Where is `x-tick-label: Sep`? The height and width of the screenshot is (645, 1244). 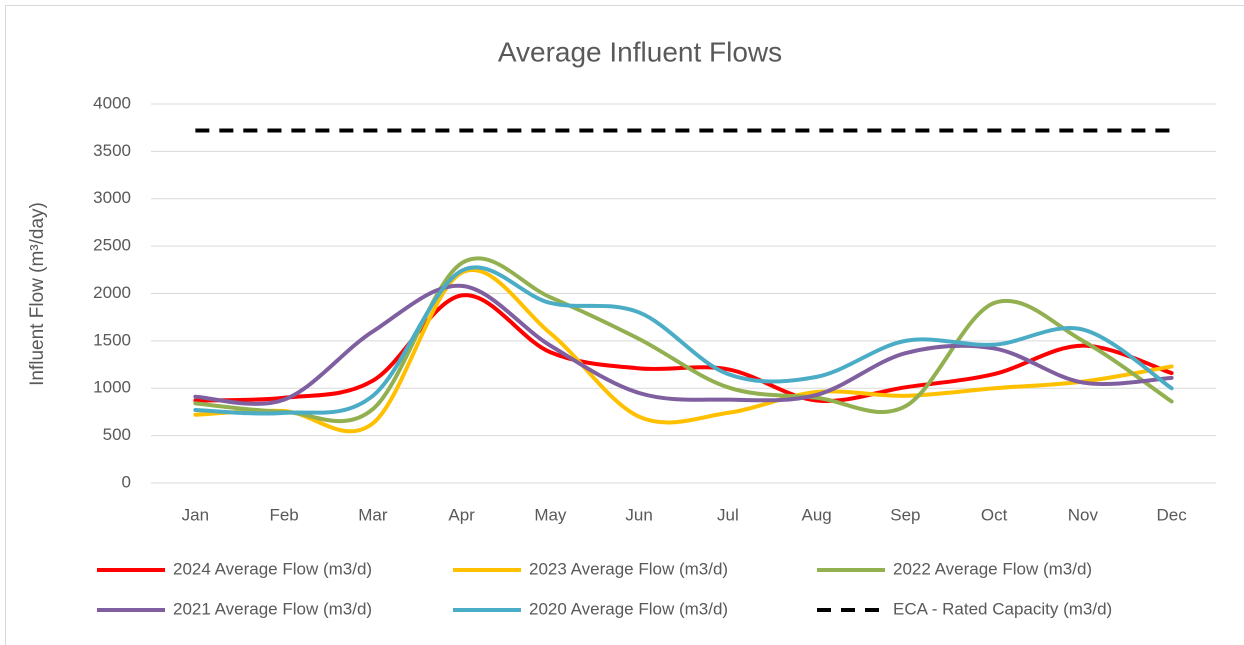
x-tick-label: Sep is located at coordinates (905, 514).